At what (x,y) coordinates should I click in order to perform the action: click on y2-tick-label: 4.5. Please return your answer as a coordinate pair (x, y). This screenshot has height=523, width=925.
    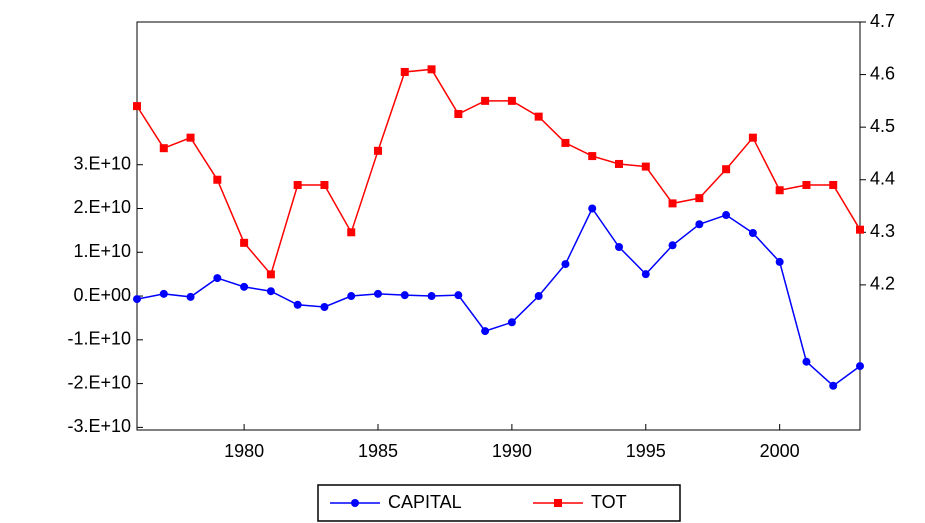
    Looking at the image, I should click on (882, 126).